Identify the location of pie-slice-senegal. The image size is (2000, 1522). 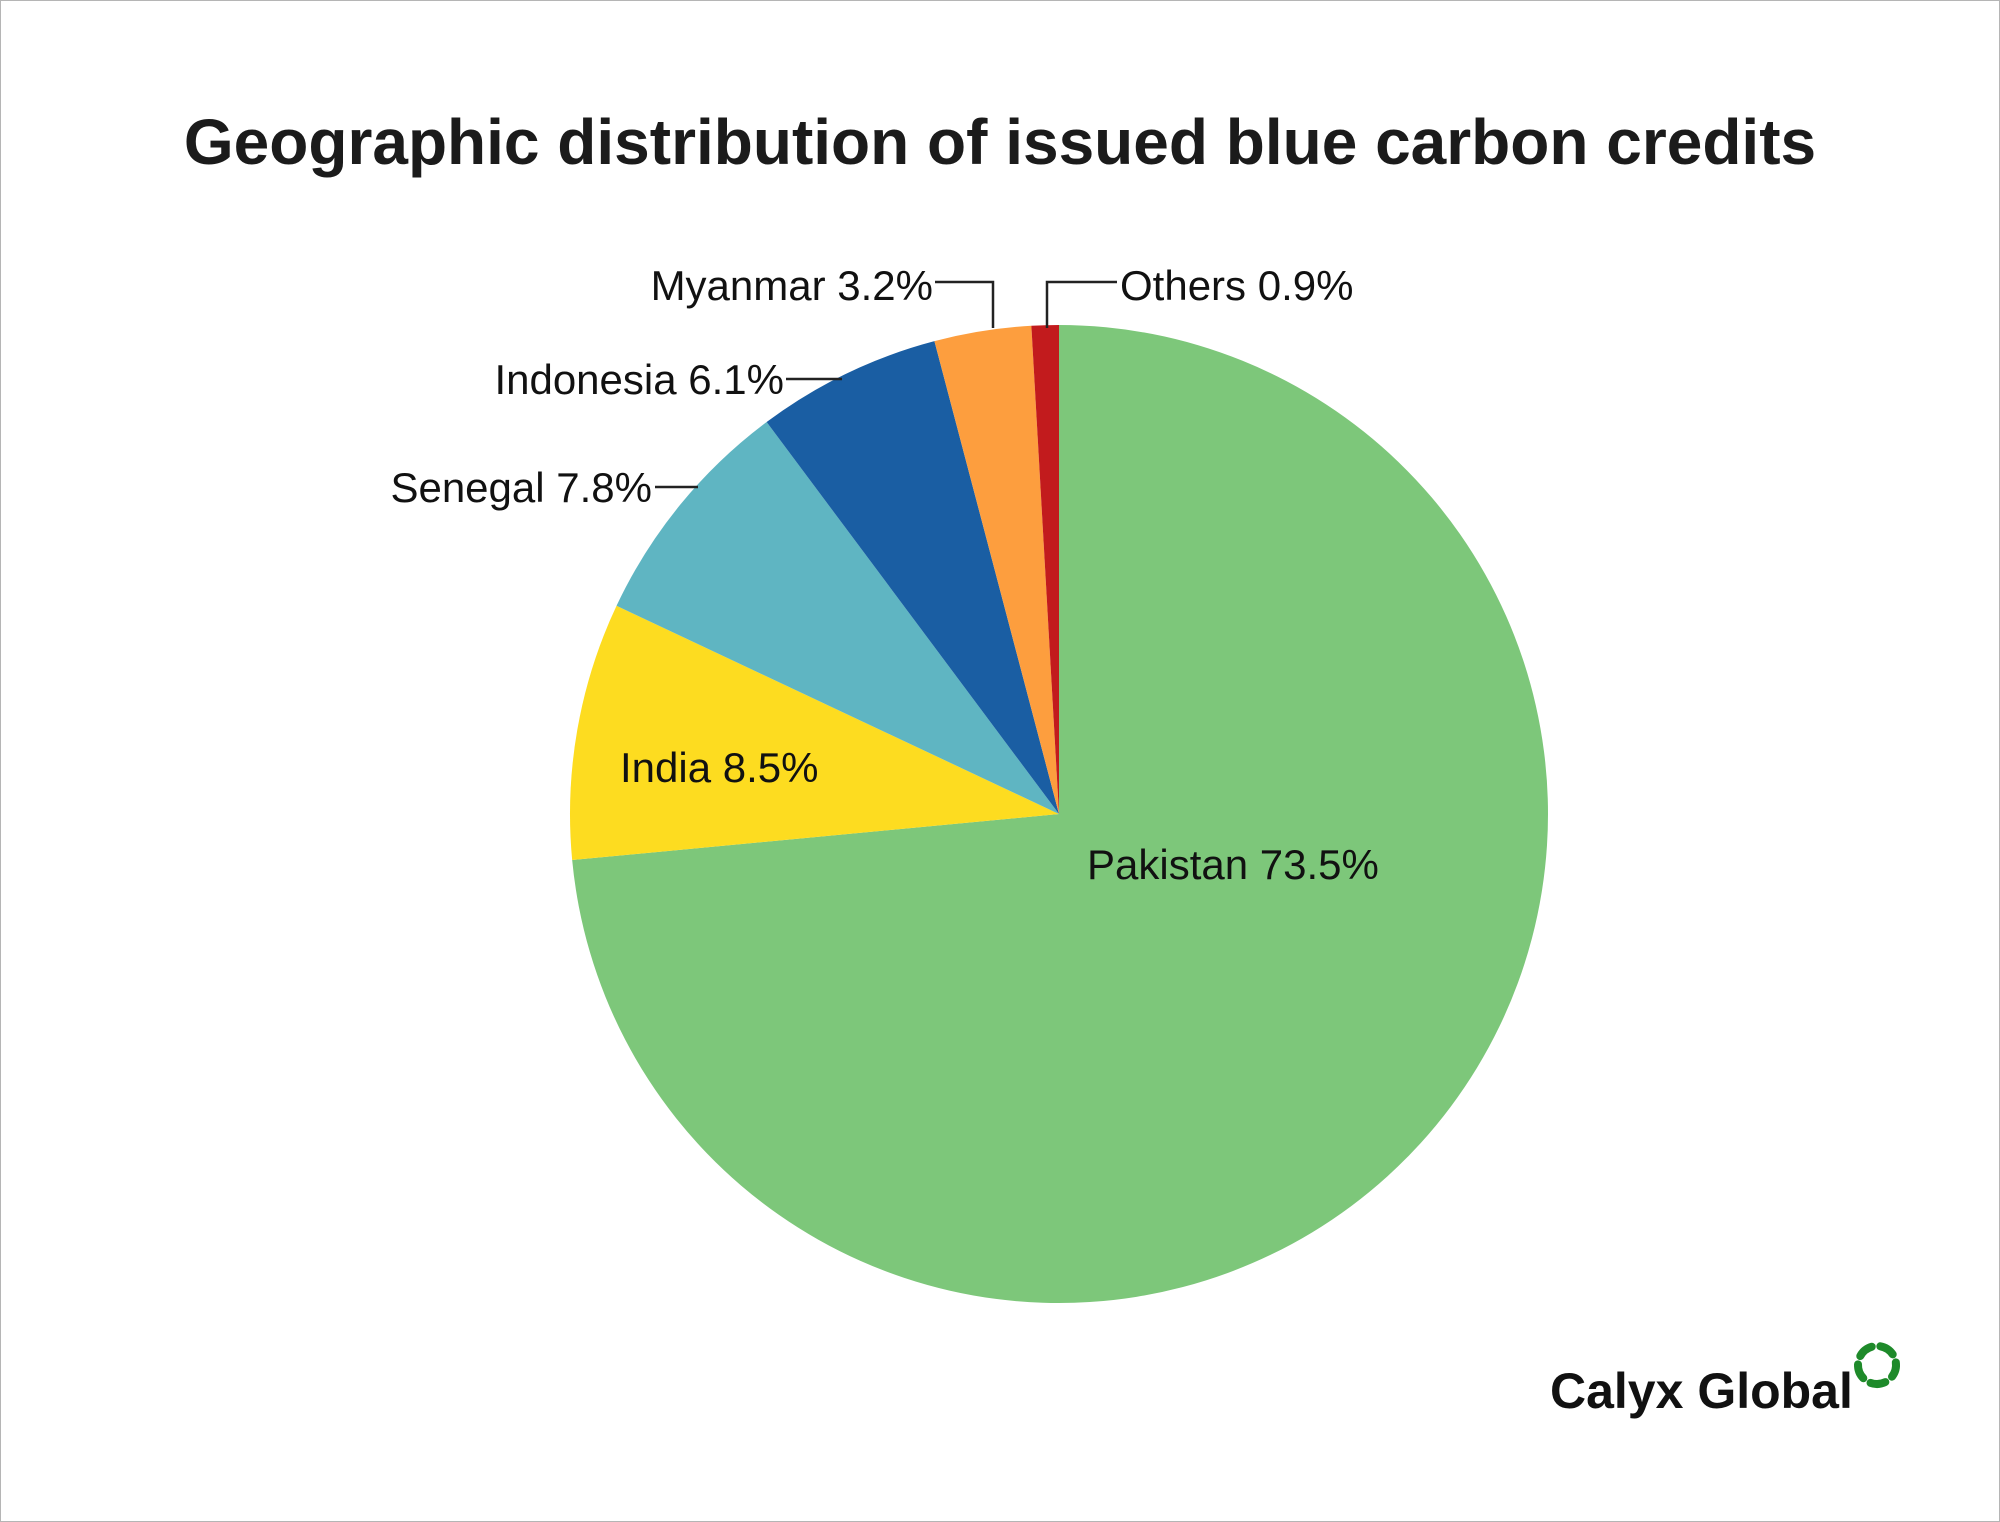
(837, 618).